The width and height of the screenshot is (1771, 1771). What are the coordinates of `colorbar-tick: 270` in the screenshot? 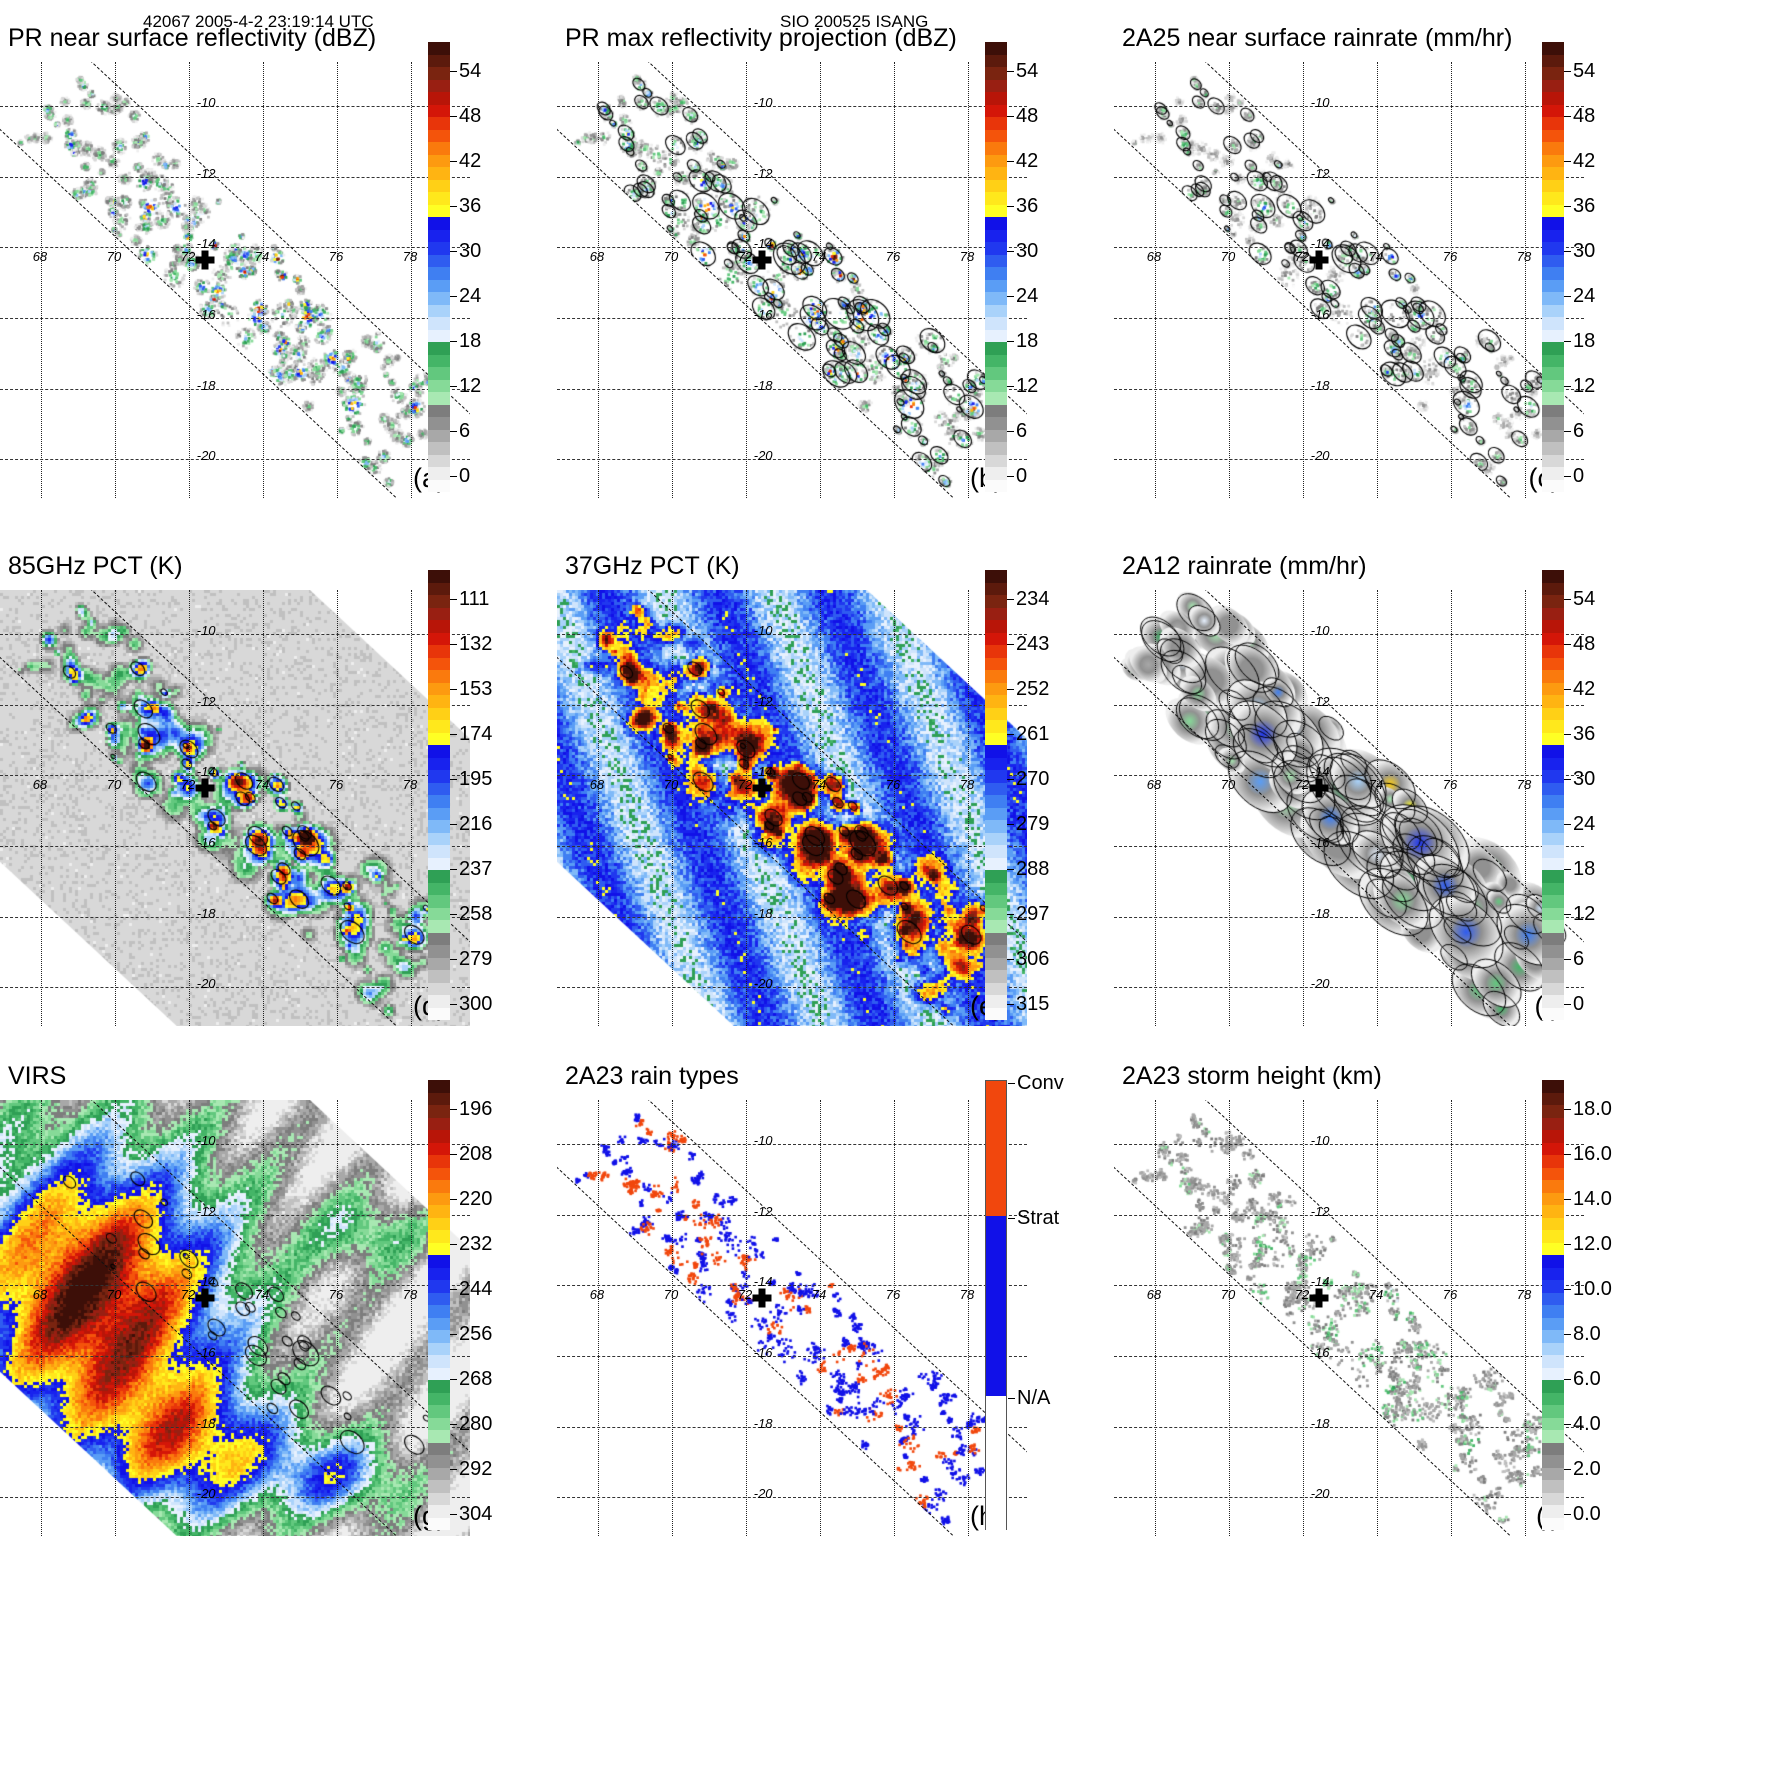 It's located at (1028, 779).